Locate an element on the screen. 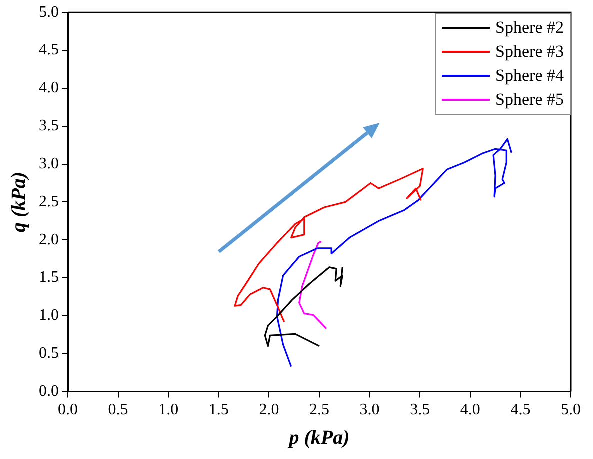 The width and height of the screenshot is (593, 459). y-tick-label: 1.5 is located at coordinates (49, 277).